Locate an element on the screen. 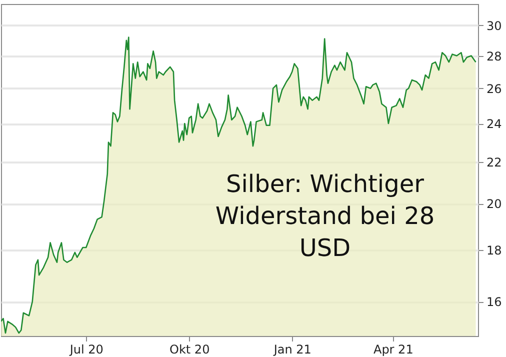 Image resolution: width=506 pixels, height=357 pixels. y-tick-label: 20 is located at coordinates (494, 204).